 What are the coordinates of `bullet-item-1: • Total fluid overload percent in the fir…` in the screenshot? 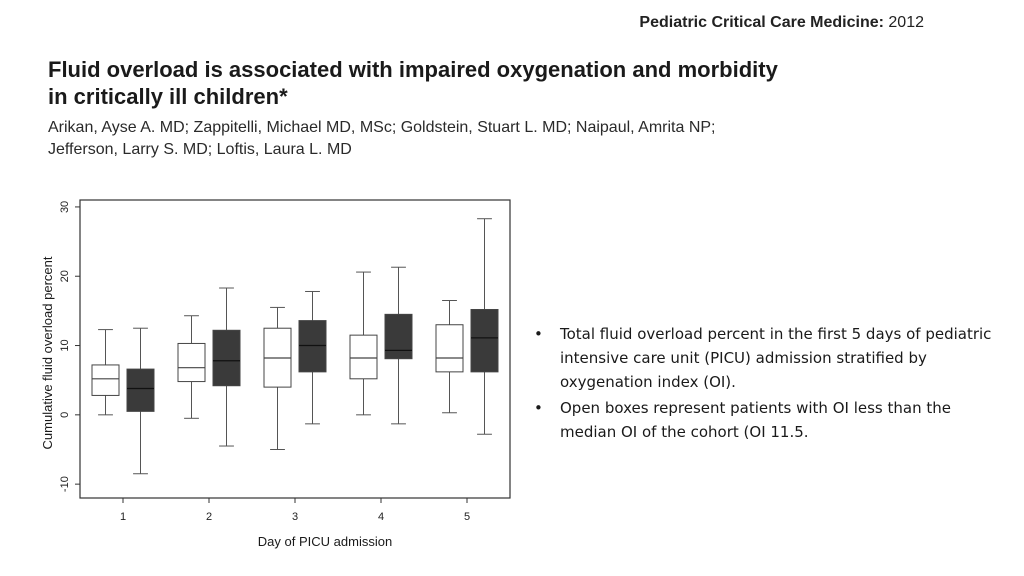 It's located at (769, 358).